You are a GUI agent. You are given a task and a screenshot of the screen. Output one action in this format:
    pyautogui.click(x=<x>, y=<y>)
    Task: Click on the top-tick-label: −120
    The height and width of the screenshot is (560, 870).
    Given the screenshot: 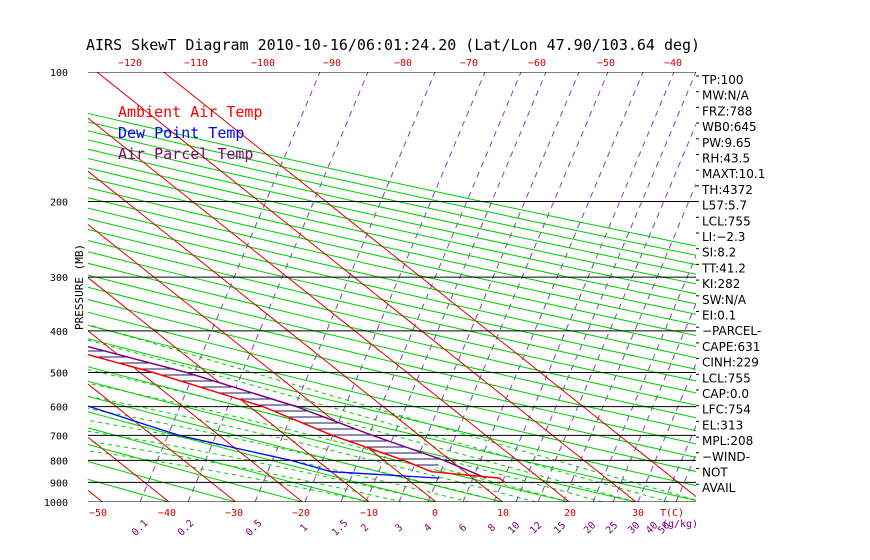 What is the action you would take?
    pyautogui.click(x=130, y=63)
    